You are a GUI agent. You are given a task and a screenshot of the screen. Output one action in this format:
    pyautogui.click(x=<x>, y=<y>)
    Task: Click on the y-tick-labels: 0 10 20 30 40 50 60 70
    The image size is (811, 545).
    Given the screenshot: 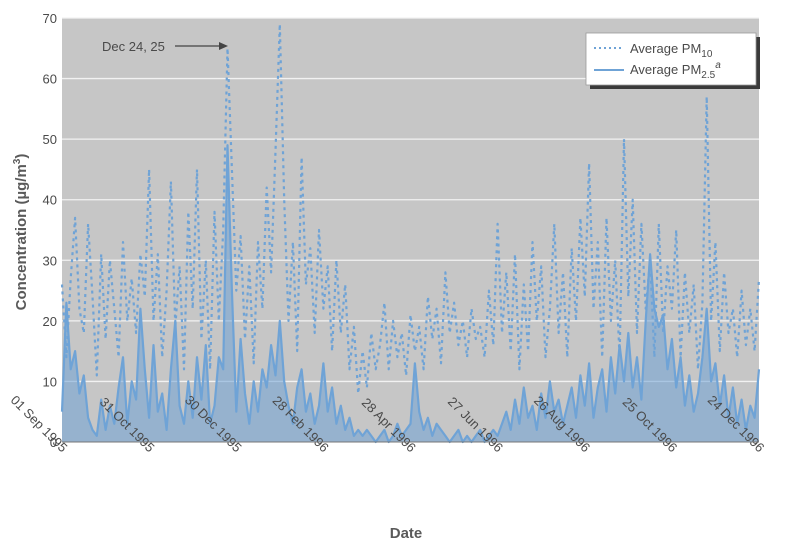 What is the action you would take?
    pyautogui.click(x=50, y=230)
    